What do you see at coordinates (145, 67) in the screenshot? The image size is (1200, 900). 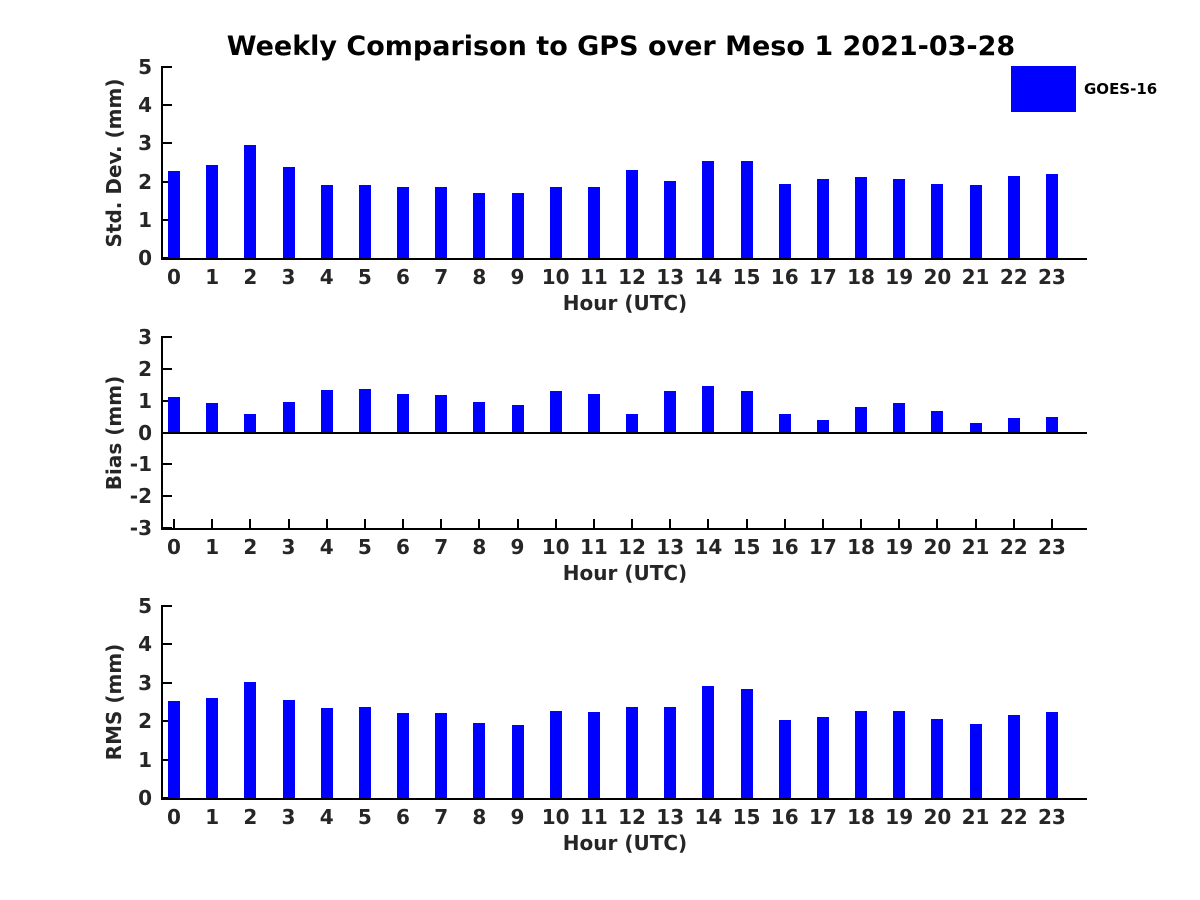 I see `y-tick-label: 5` at bounding box center [145, 67].